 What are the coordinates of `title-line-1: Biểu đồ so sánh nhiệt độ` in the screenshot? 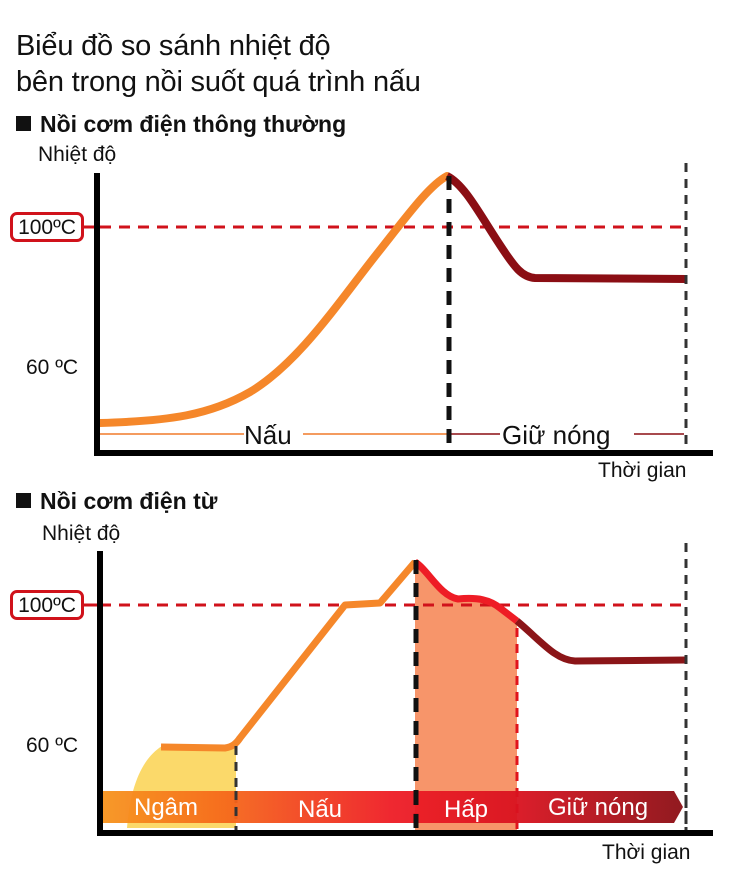 It's located at (173, 46).